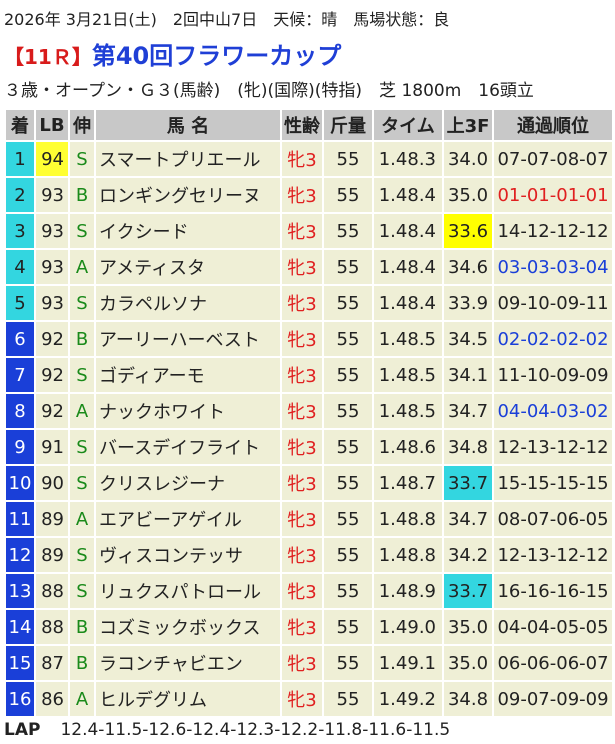 The height and width of the screenshot is (744, 615). I want to click on result-row: 11 89 A エアビーアゲイル 牝3 55 1.48.8 34.7 08-07-06-05, so click(309, 519).